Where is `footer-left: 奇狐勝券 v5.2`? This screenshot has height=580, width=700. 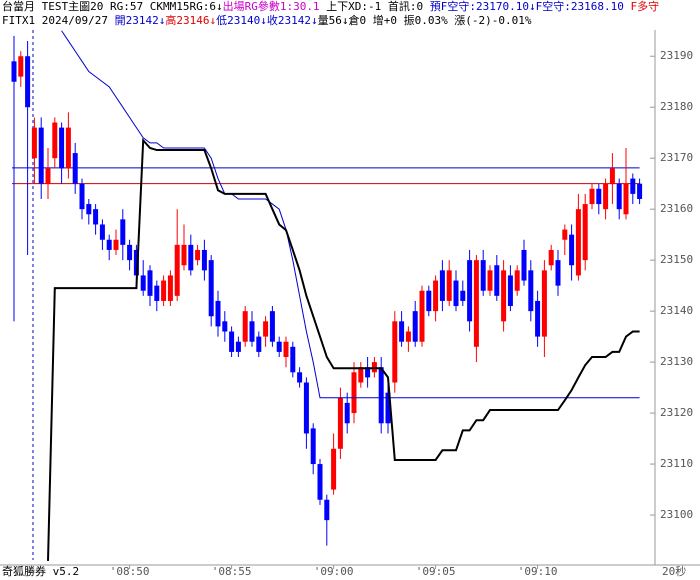
footer-left: 奇狐勝券 v5.2 is located at coordinates (40, 571).